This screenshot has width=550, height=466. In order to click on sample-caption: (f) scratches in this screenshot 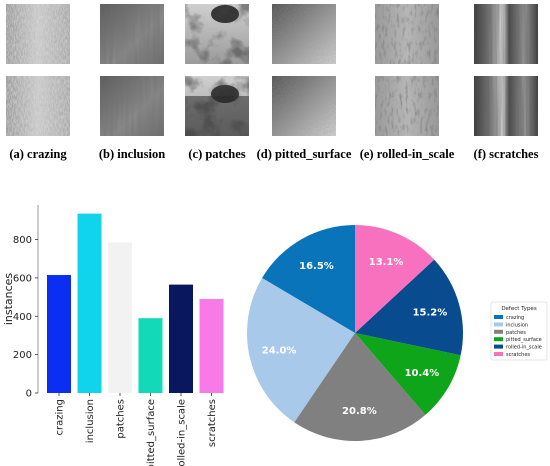, I will do `click(506, 154)`.